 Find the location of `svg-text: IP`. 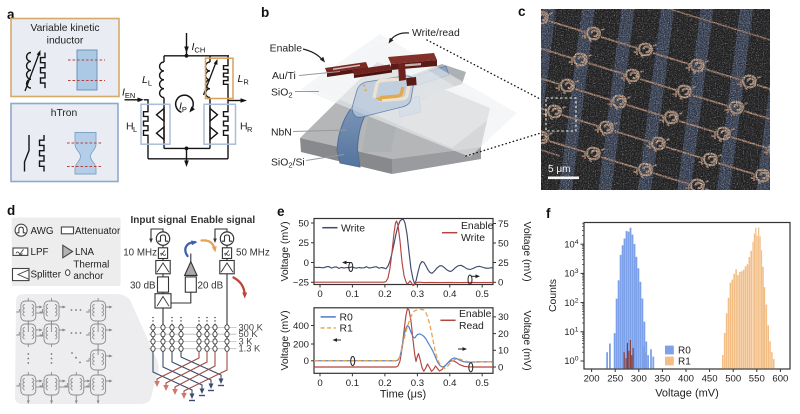

svg-text: IP is located at coordinates (183, 108).